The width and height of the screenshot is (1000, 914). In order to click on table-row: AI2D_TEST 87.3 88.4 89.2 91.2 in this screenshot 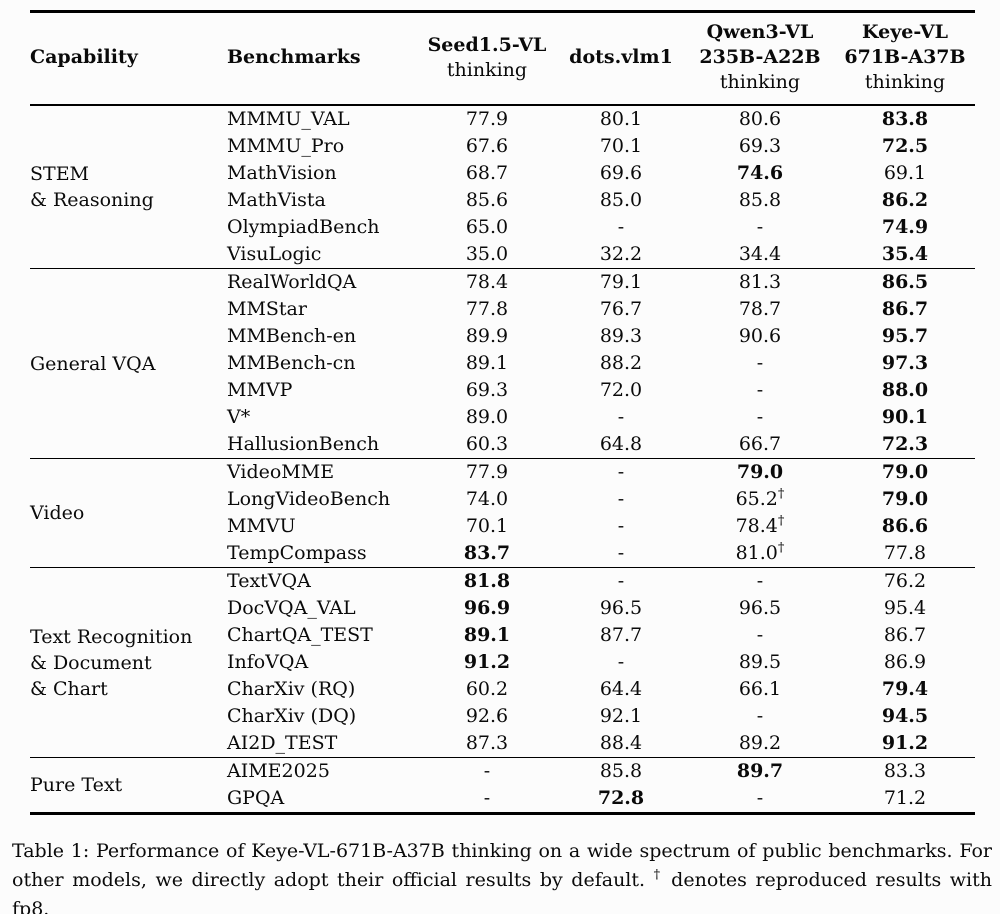, I will do `click(502, 744)`.